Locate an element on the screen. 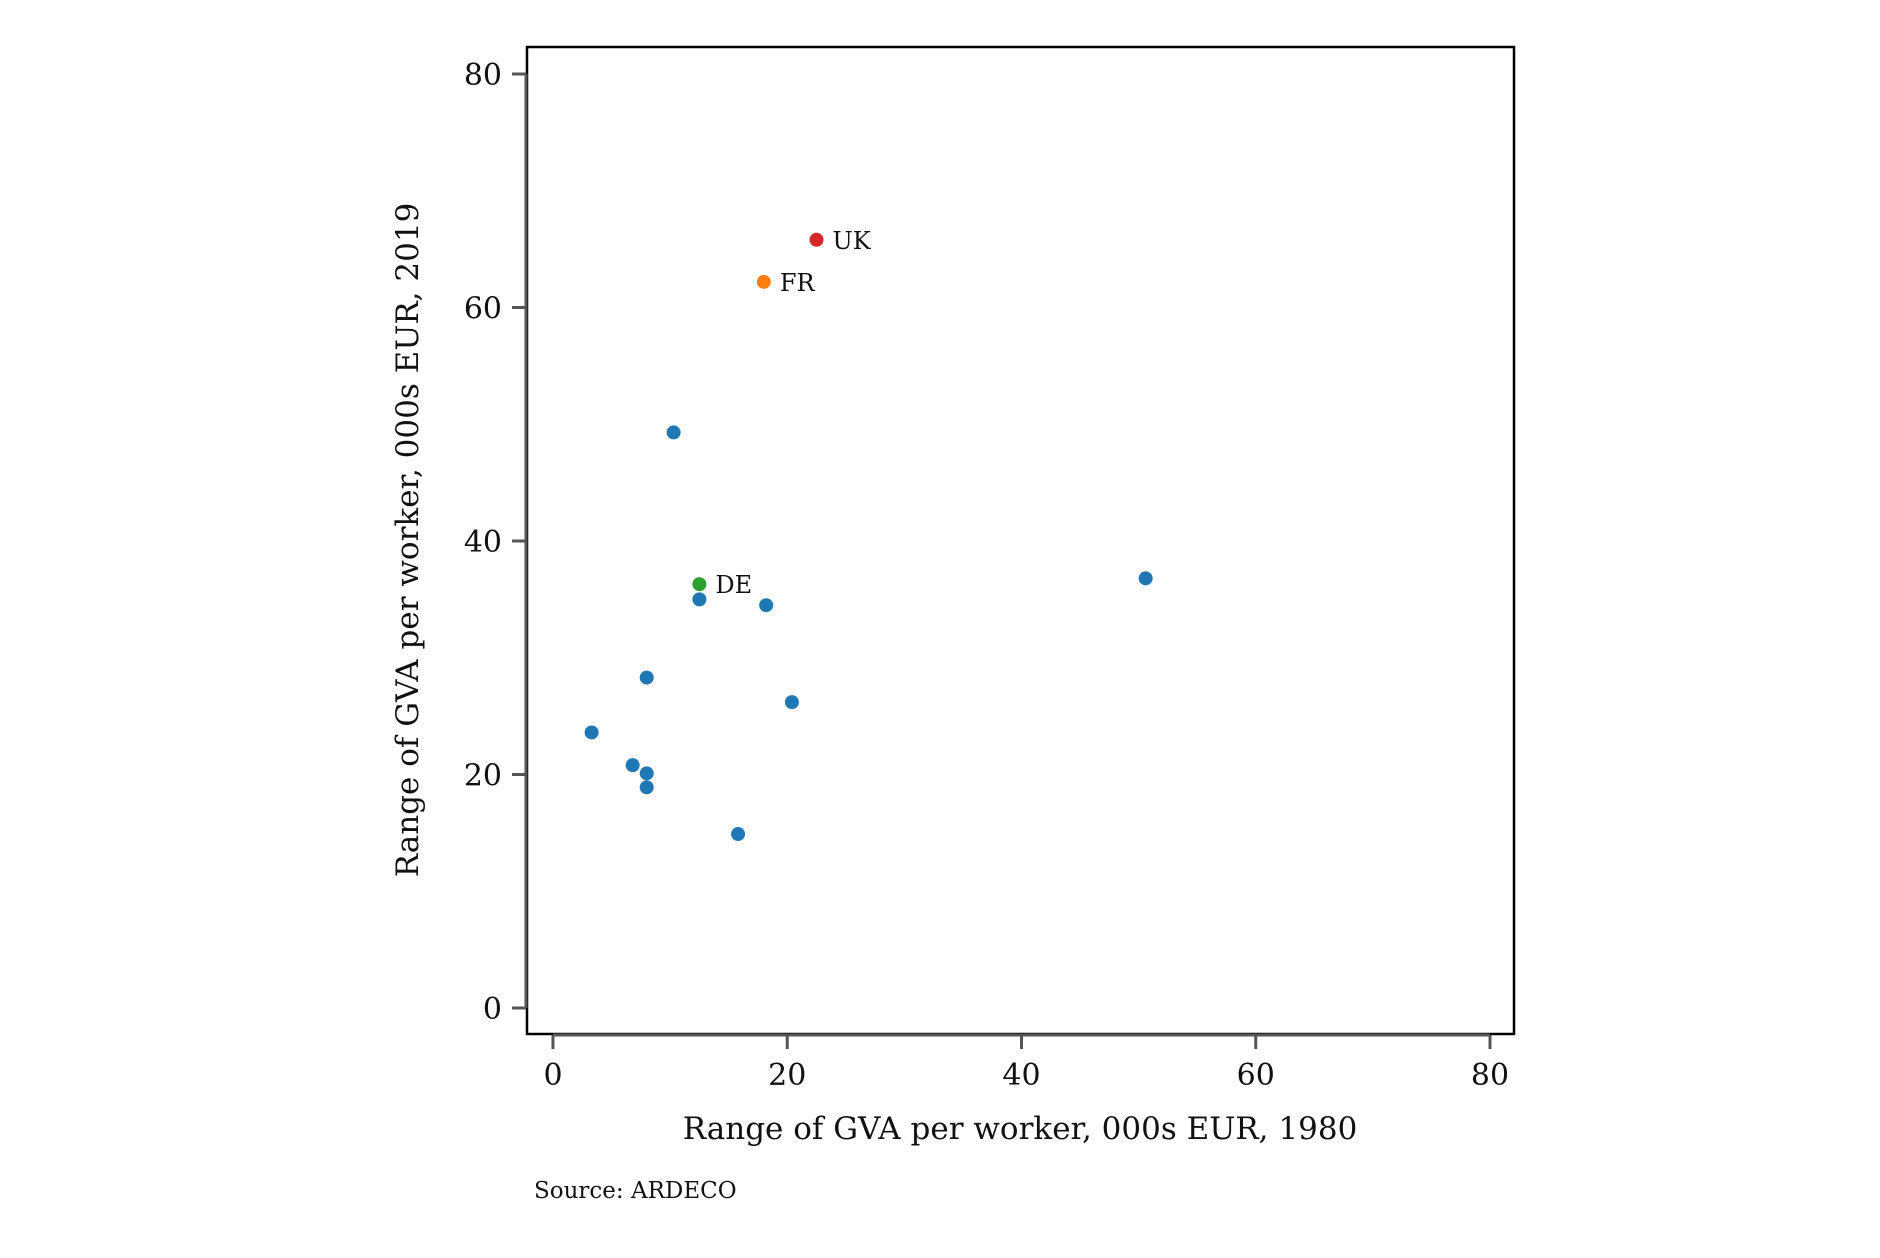  x-axis-title: Range of GVA per worker, 000s EUR, 1980 is located at coordinates (1020, 1129).